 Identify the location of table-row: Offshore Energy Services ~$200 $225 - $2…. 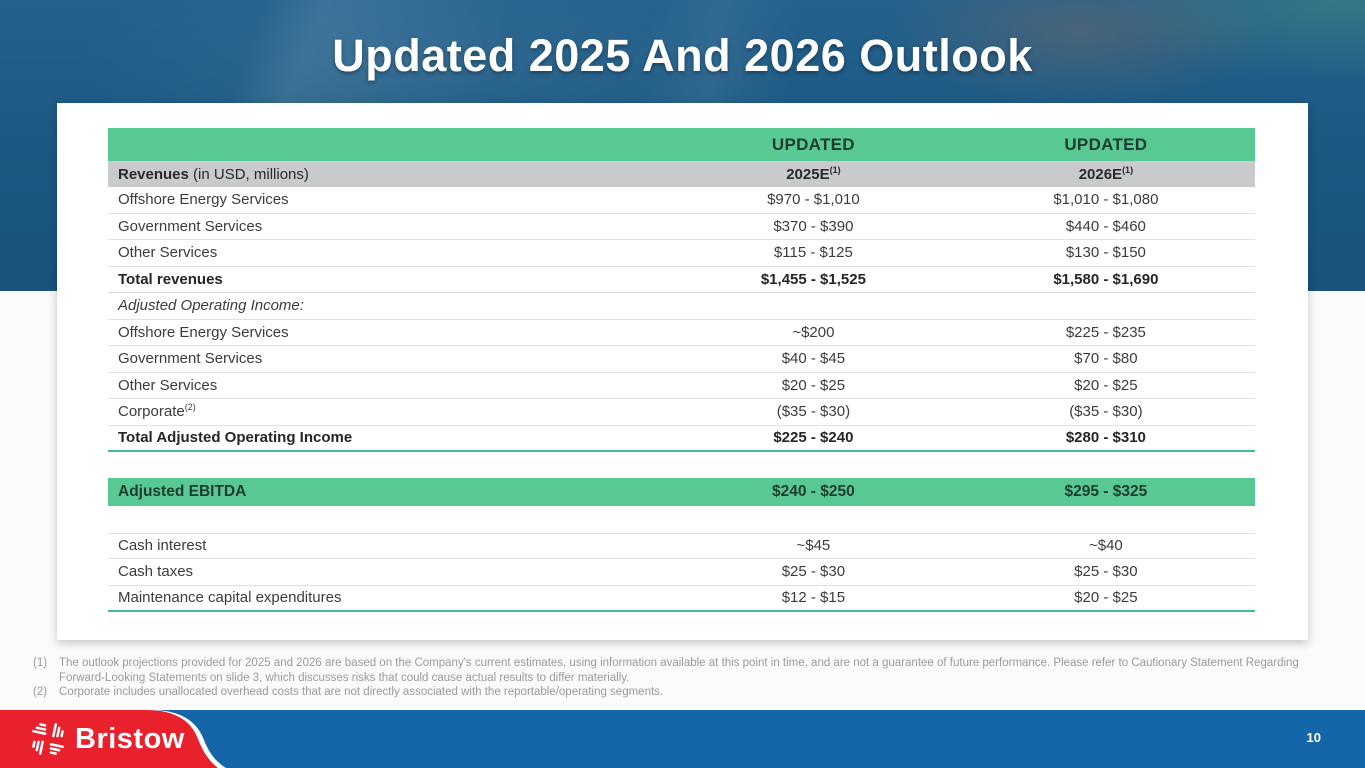
(681, 333).